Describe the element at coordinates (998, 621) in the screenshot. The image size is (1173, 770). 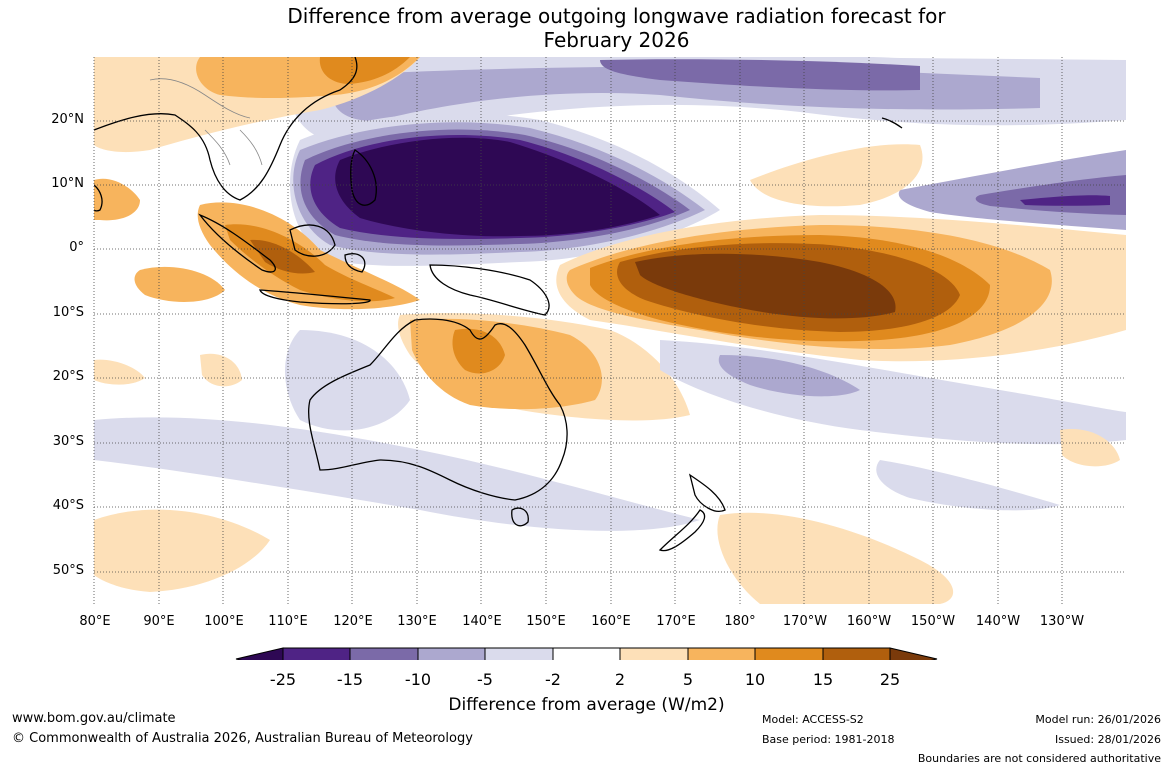
I see `lon-label: 140°W` at that location.